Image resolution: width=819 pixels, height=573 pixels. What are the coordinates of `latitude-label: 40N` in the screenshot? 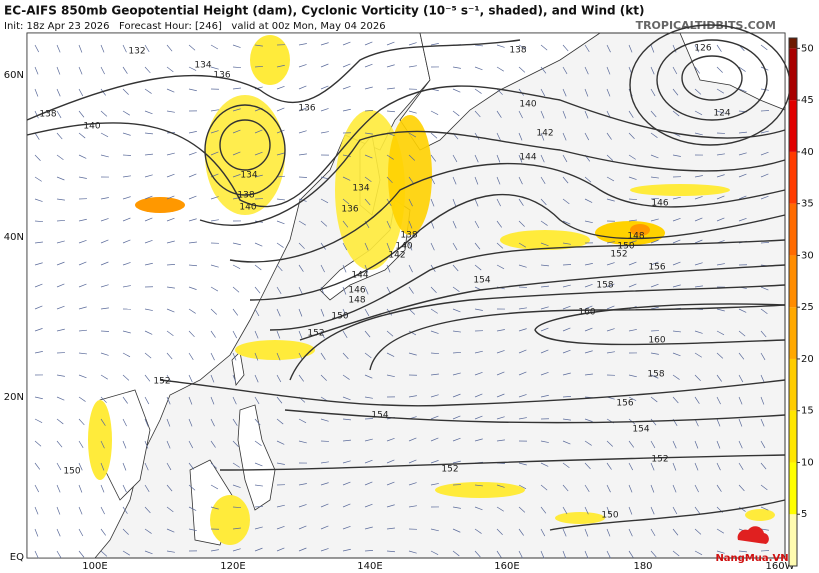 It's located at (14, 237).